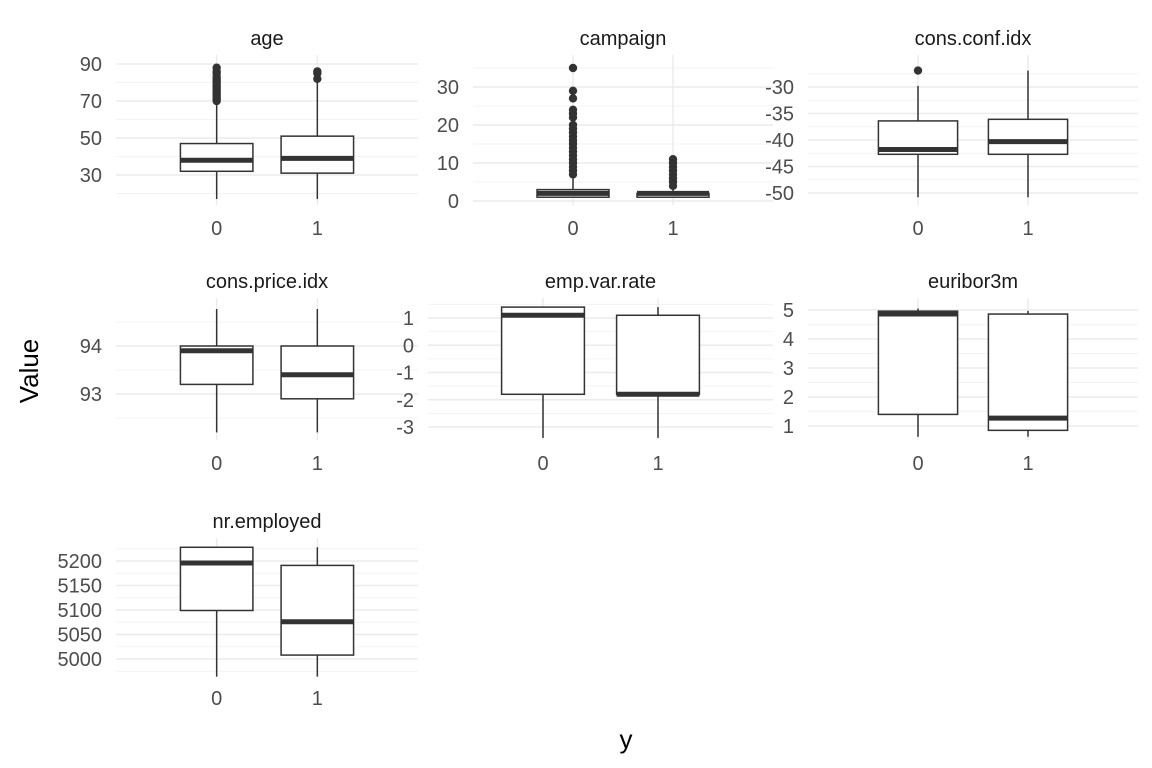 The image size is (1152, 768). Describe the element at coordinates (605, 134) in the screenshot. I see `panel-campaign: campaign 0 10 20 30 0 1` at that location.